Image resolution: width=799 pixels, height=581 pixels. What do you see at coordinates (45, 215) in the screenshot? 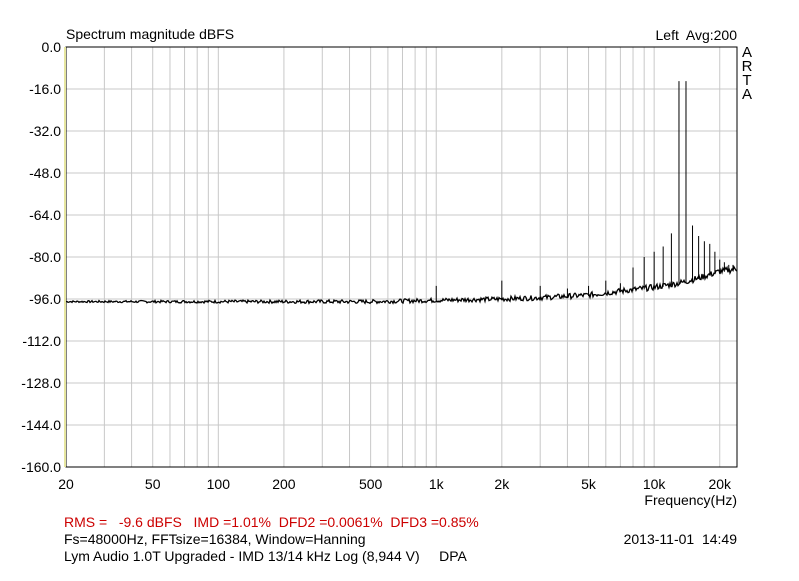
I see `y-tick-label: -64.0` at bounding box center [45, 215].